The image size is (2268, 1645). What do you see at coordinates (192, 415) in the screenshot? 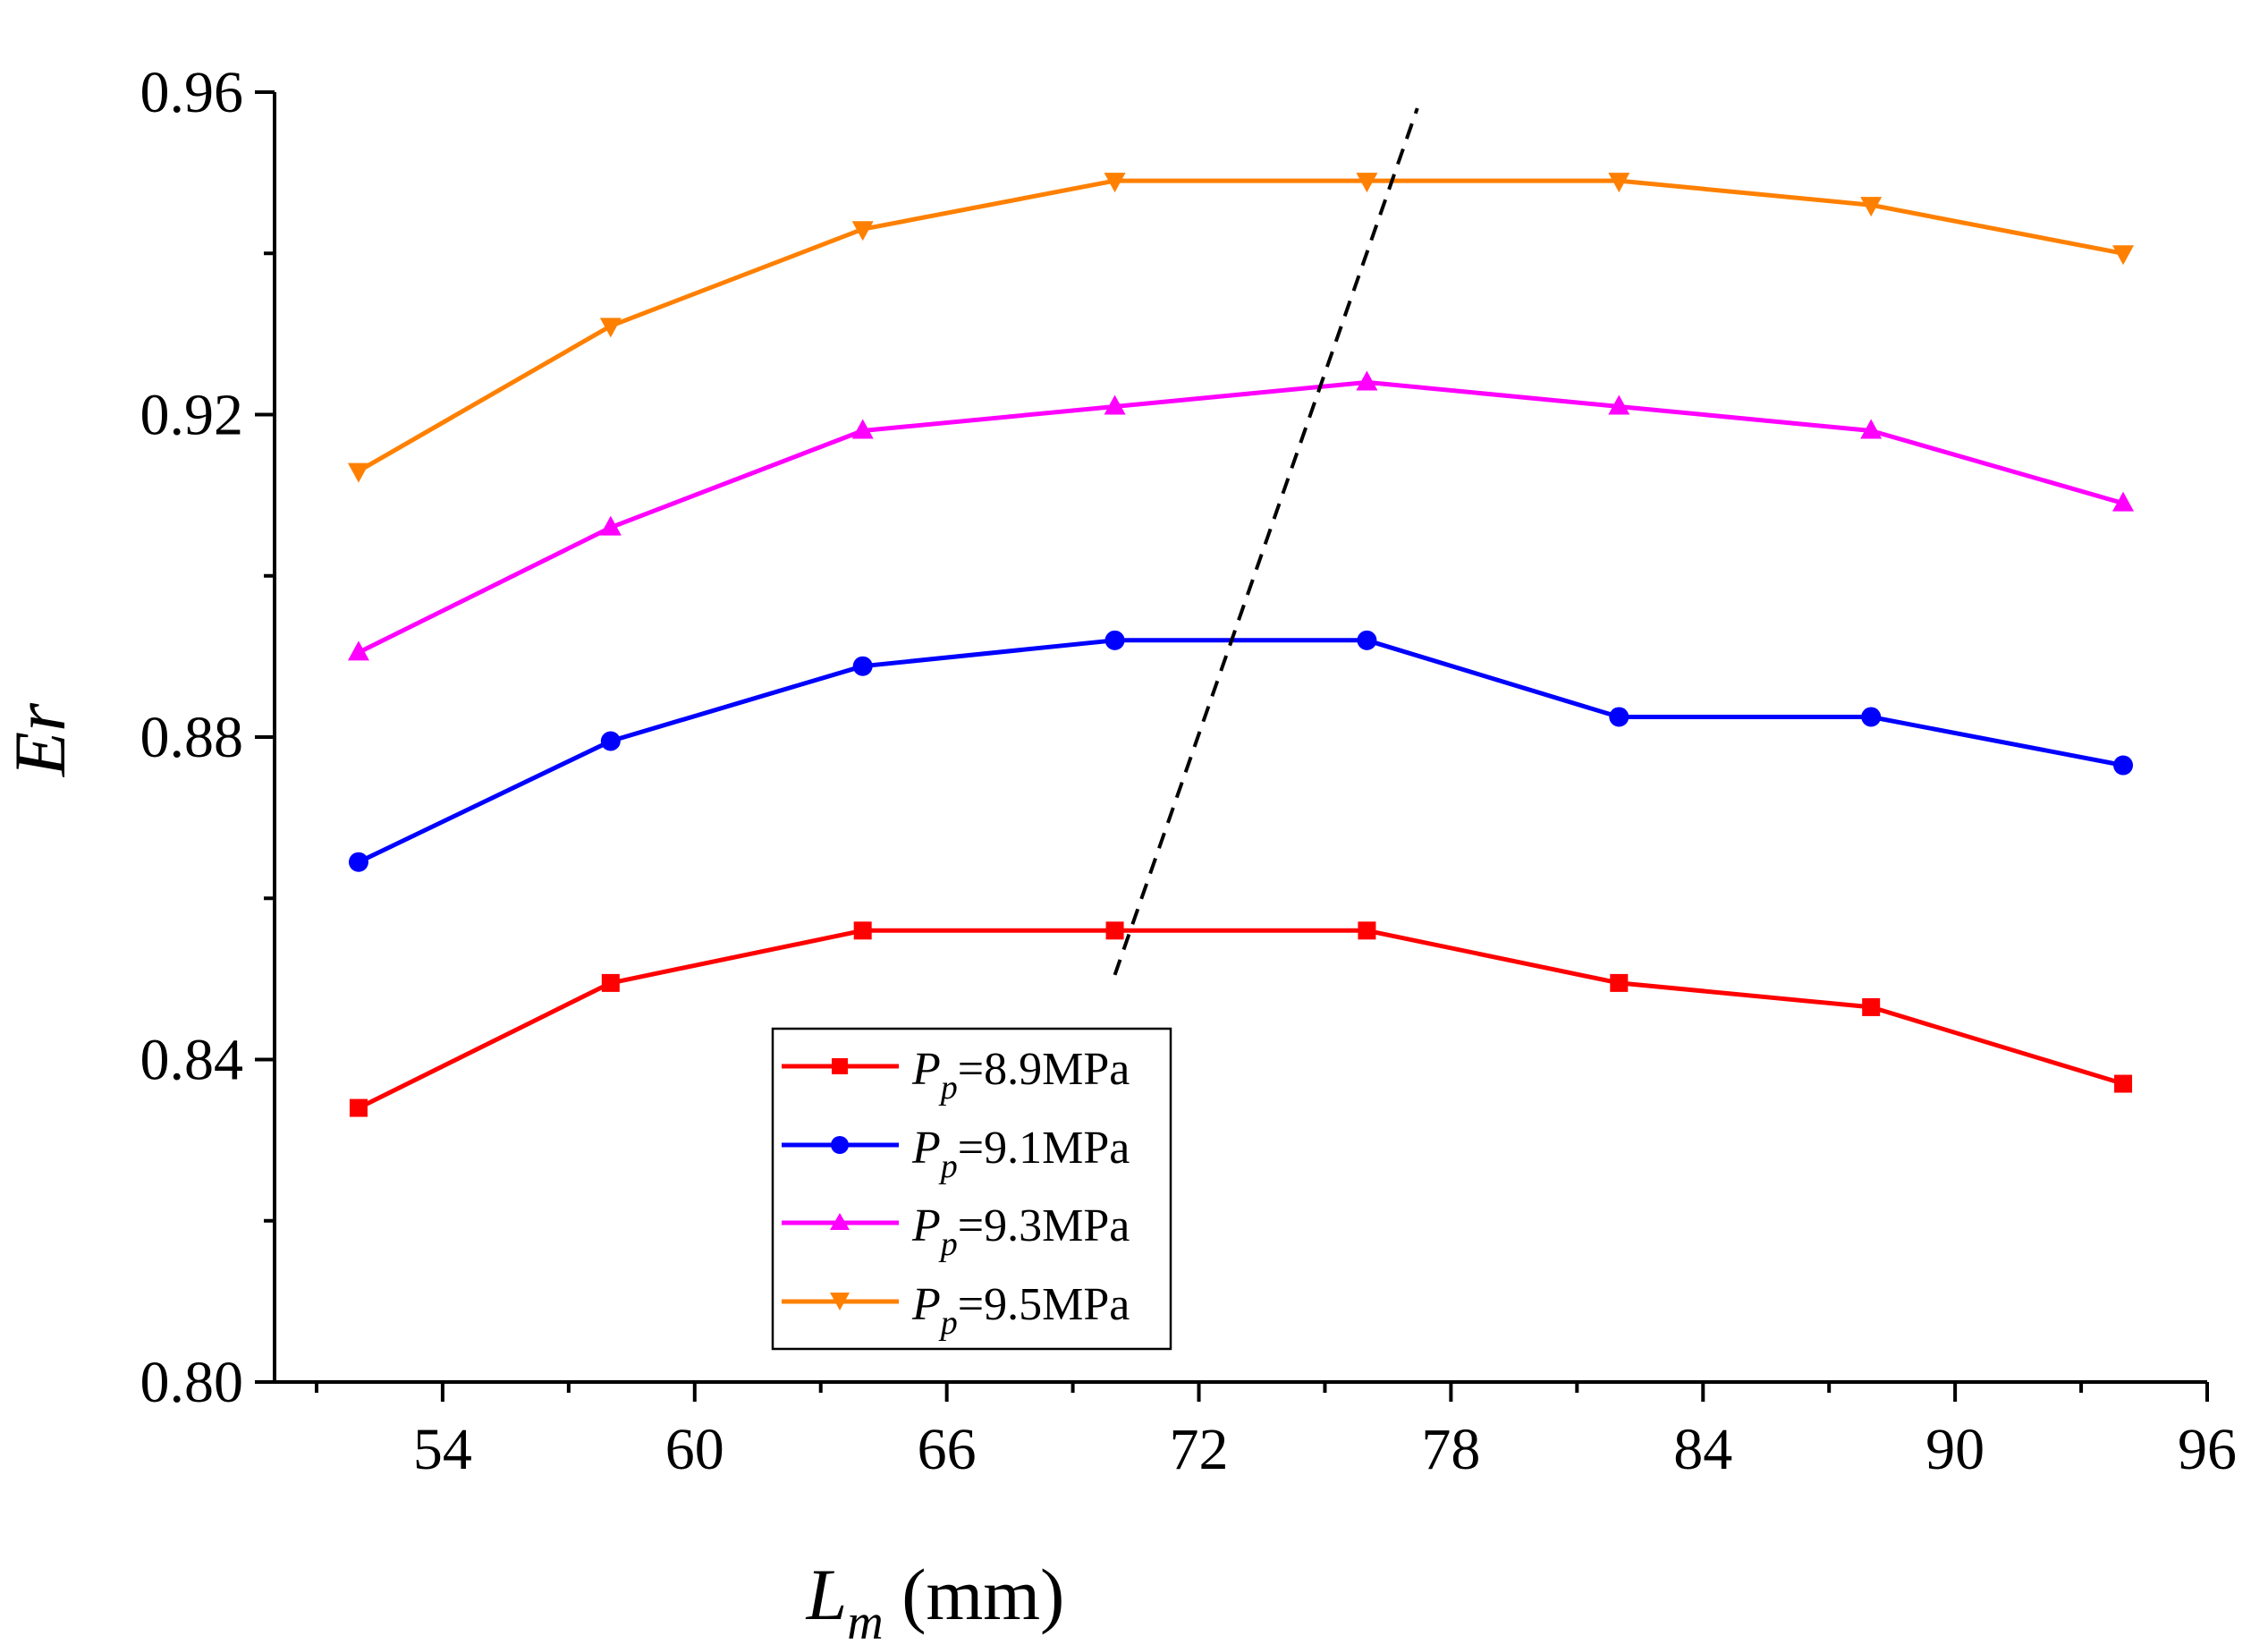
I see `y-tick-label: 0.92` at bounding box center [192, 415].